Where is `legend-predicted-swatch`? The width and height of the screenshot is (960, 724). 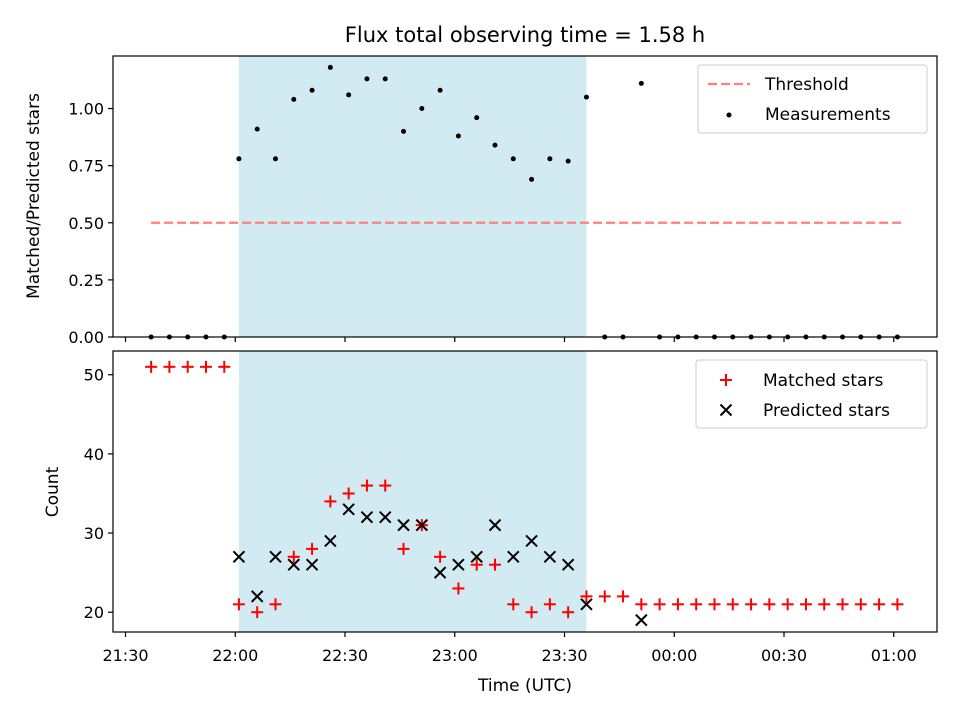
legend-predicted-swatch is located at coordinates (726, 410).